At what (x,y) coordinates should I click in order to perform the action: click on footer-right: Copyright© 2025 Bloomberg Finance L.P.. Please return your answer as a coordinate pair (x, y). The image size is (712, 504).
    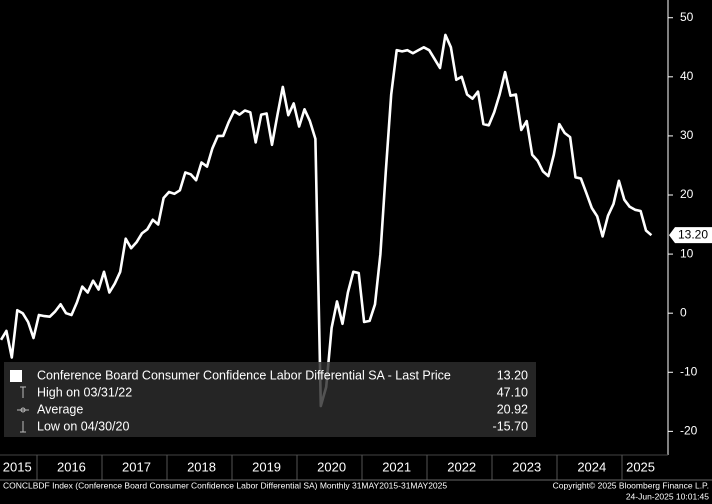
    Looking at the image, I should click on (631, 485).